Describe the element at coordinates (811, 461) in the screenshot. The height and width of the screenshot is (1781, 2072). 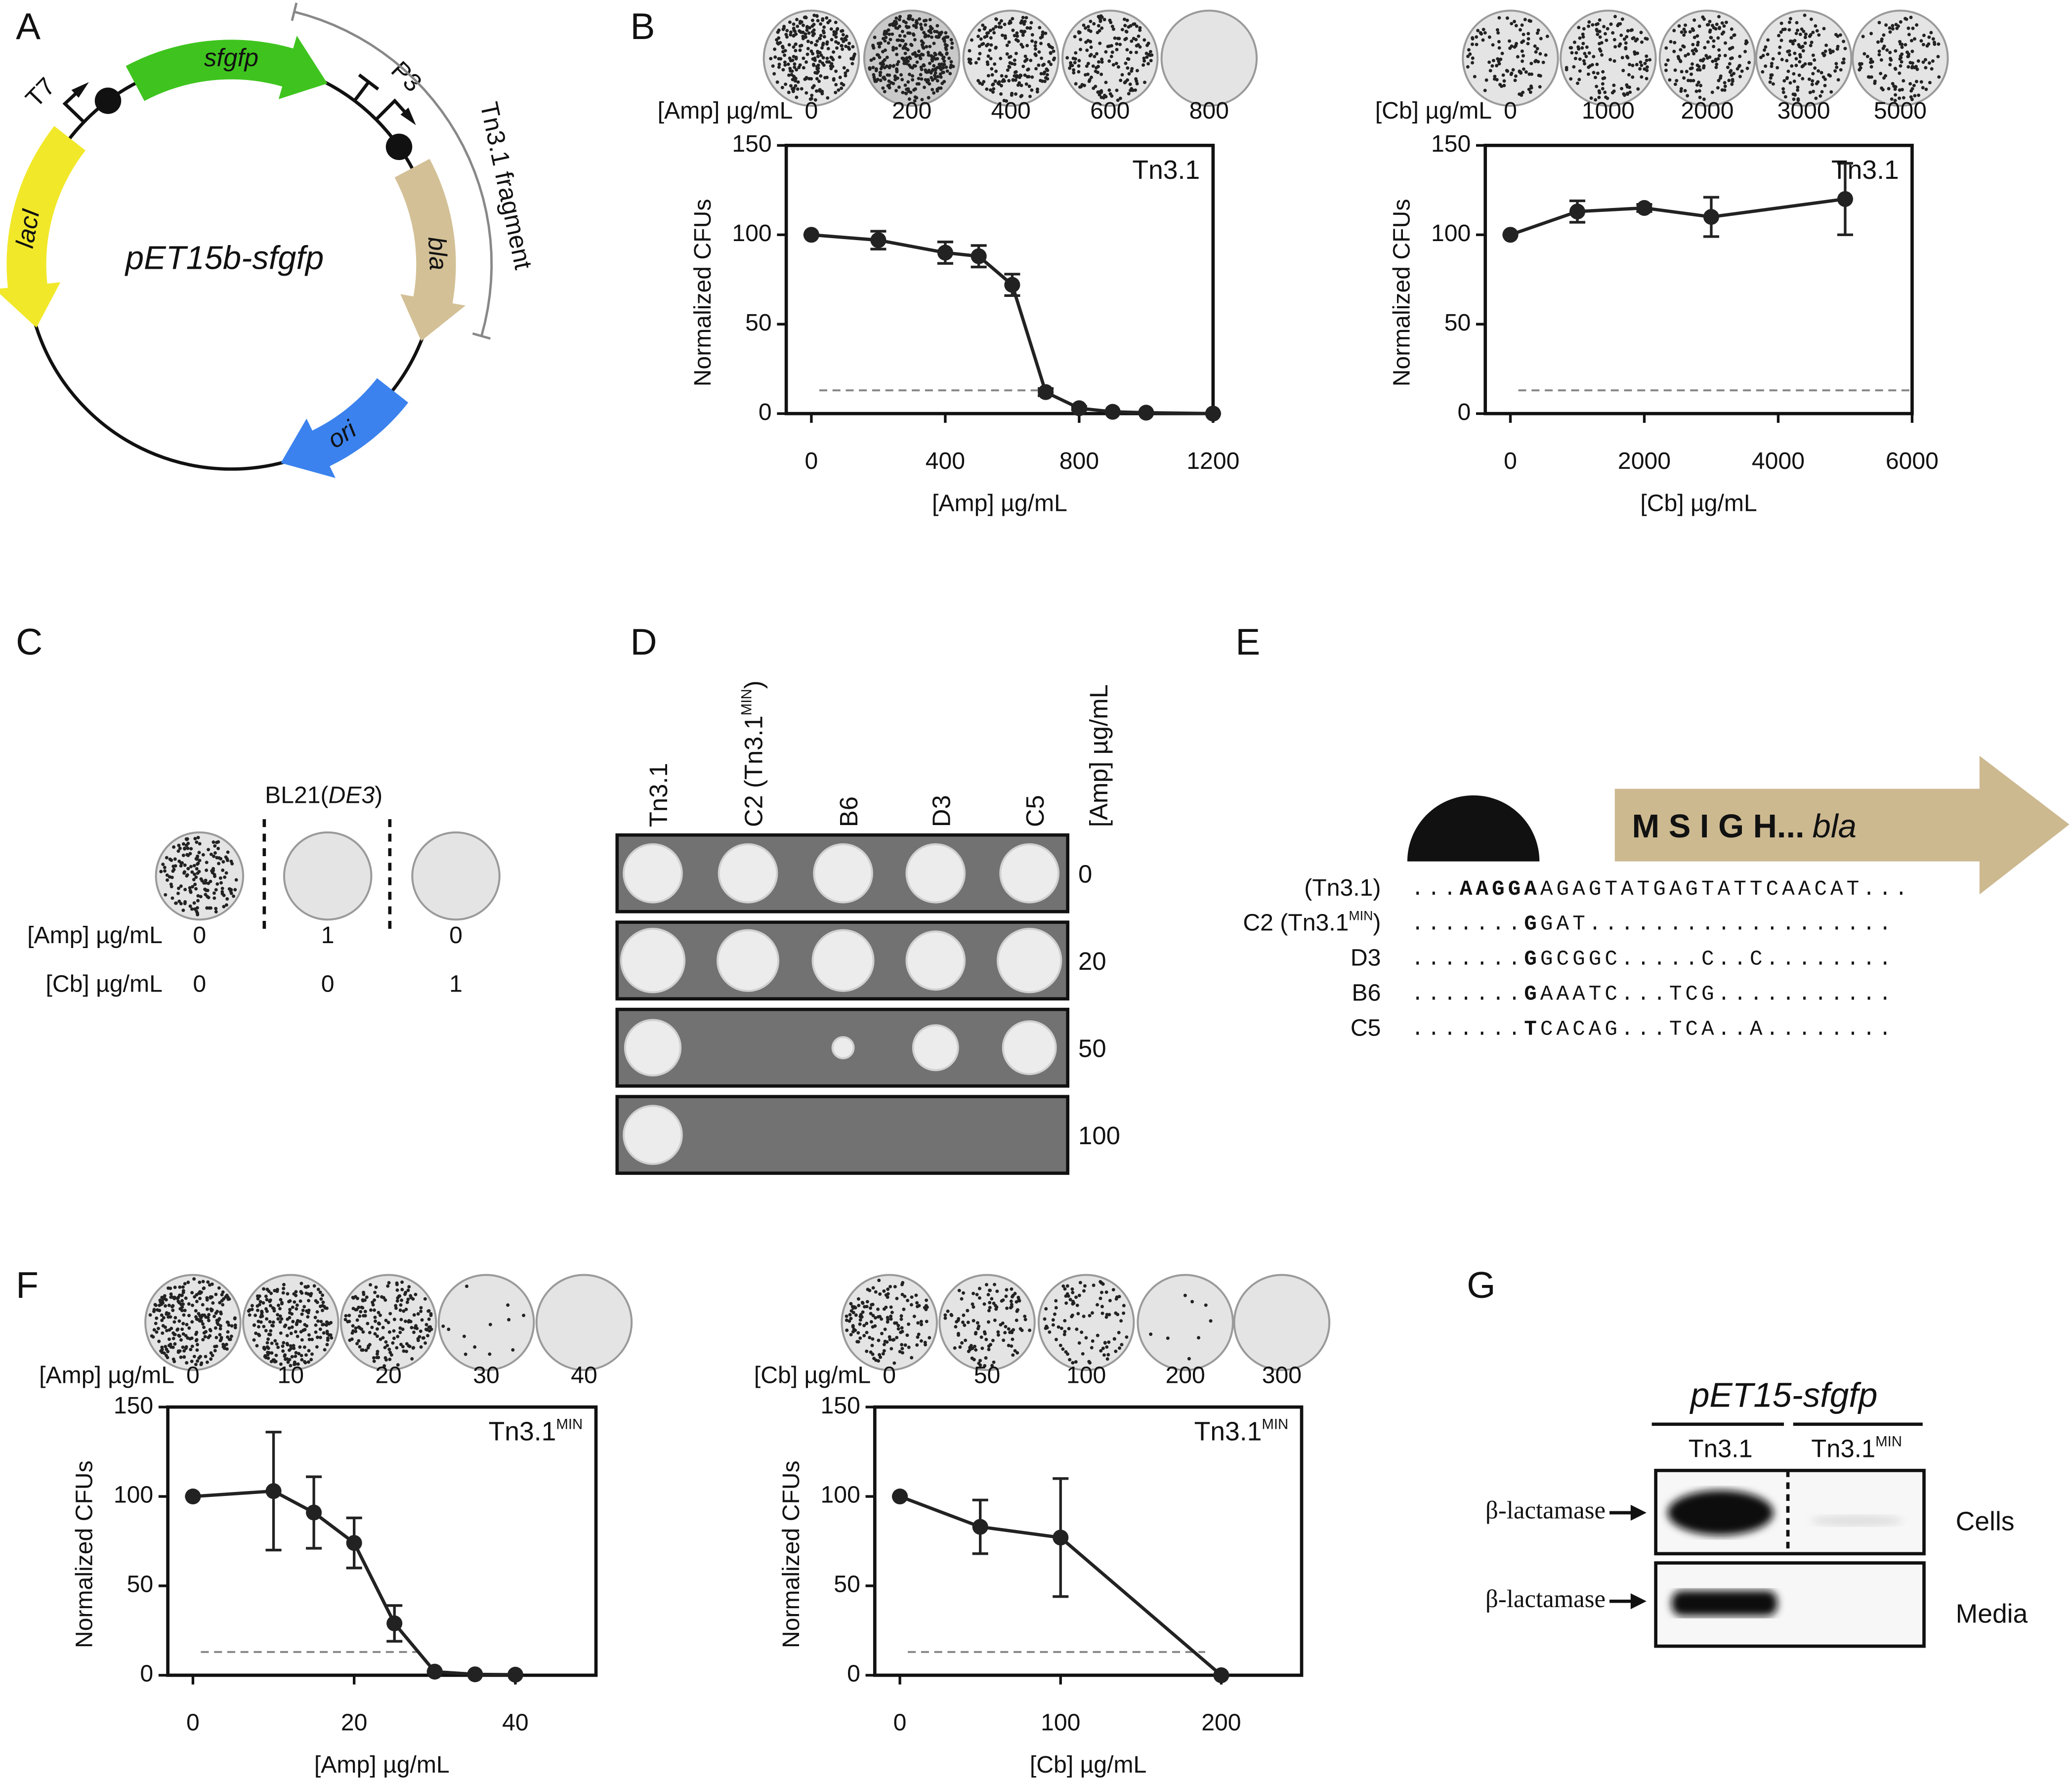
I see `x-tick-label: 0` at that location.